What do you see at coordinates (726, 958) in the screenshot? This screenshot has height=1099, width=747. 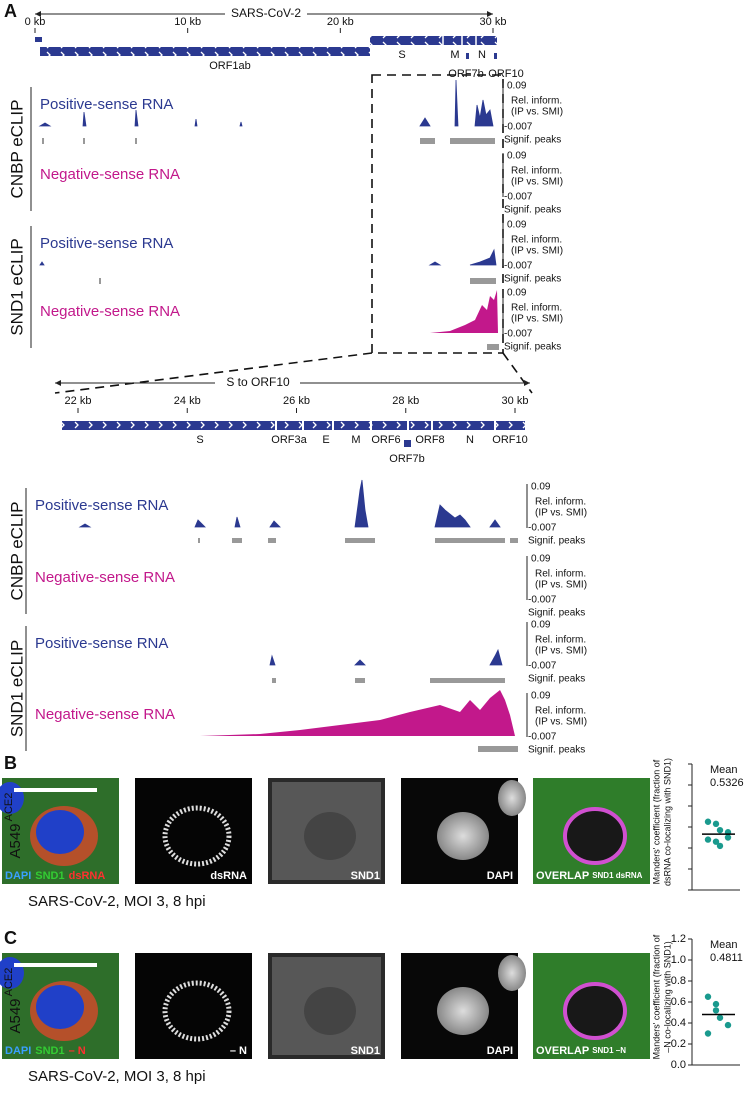 I see `mean-value: 0.4811` at bounding box center [726, 958].